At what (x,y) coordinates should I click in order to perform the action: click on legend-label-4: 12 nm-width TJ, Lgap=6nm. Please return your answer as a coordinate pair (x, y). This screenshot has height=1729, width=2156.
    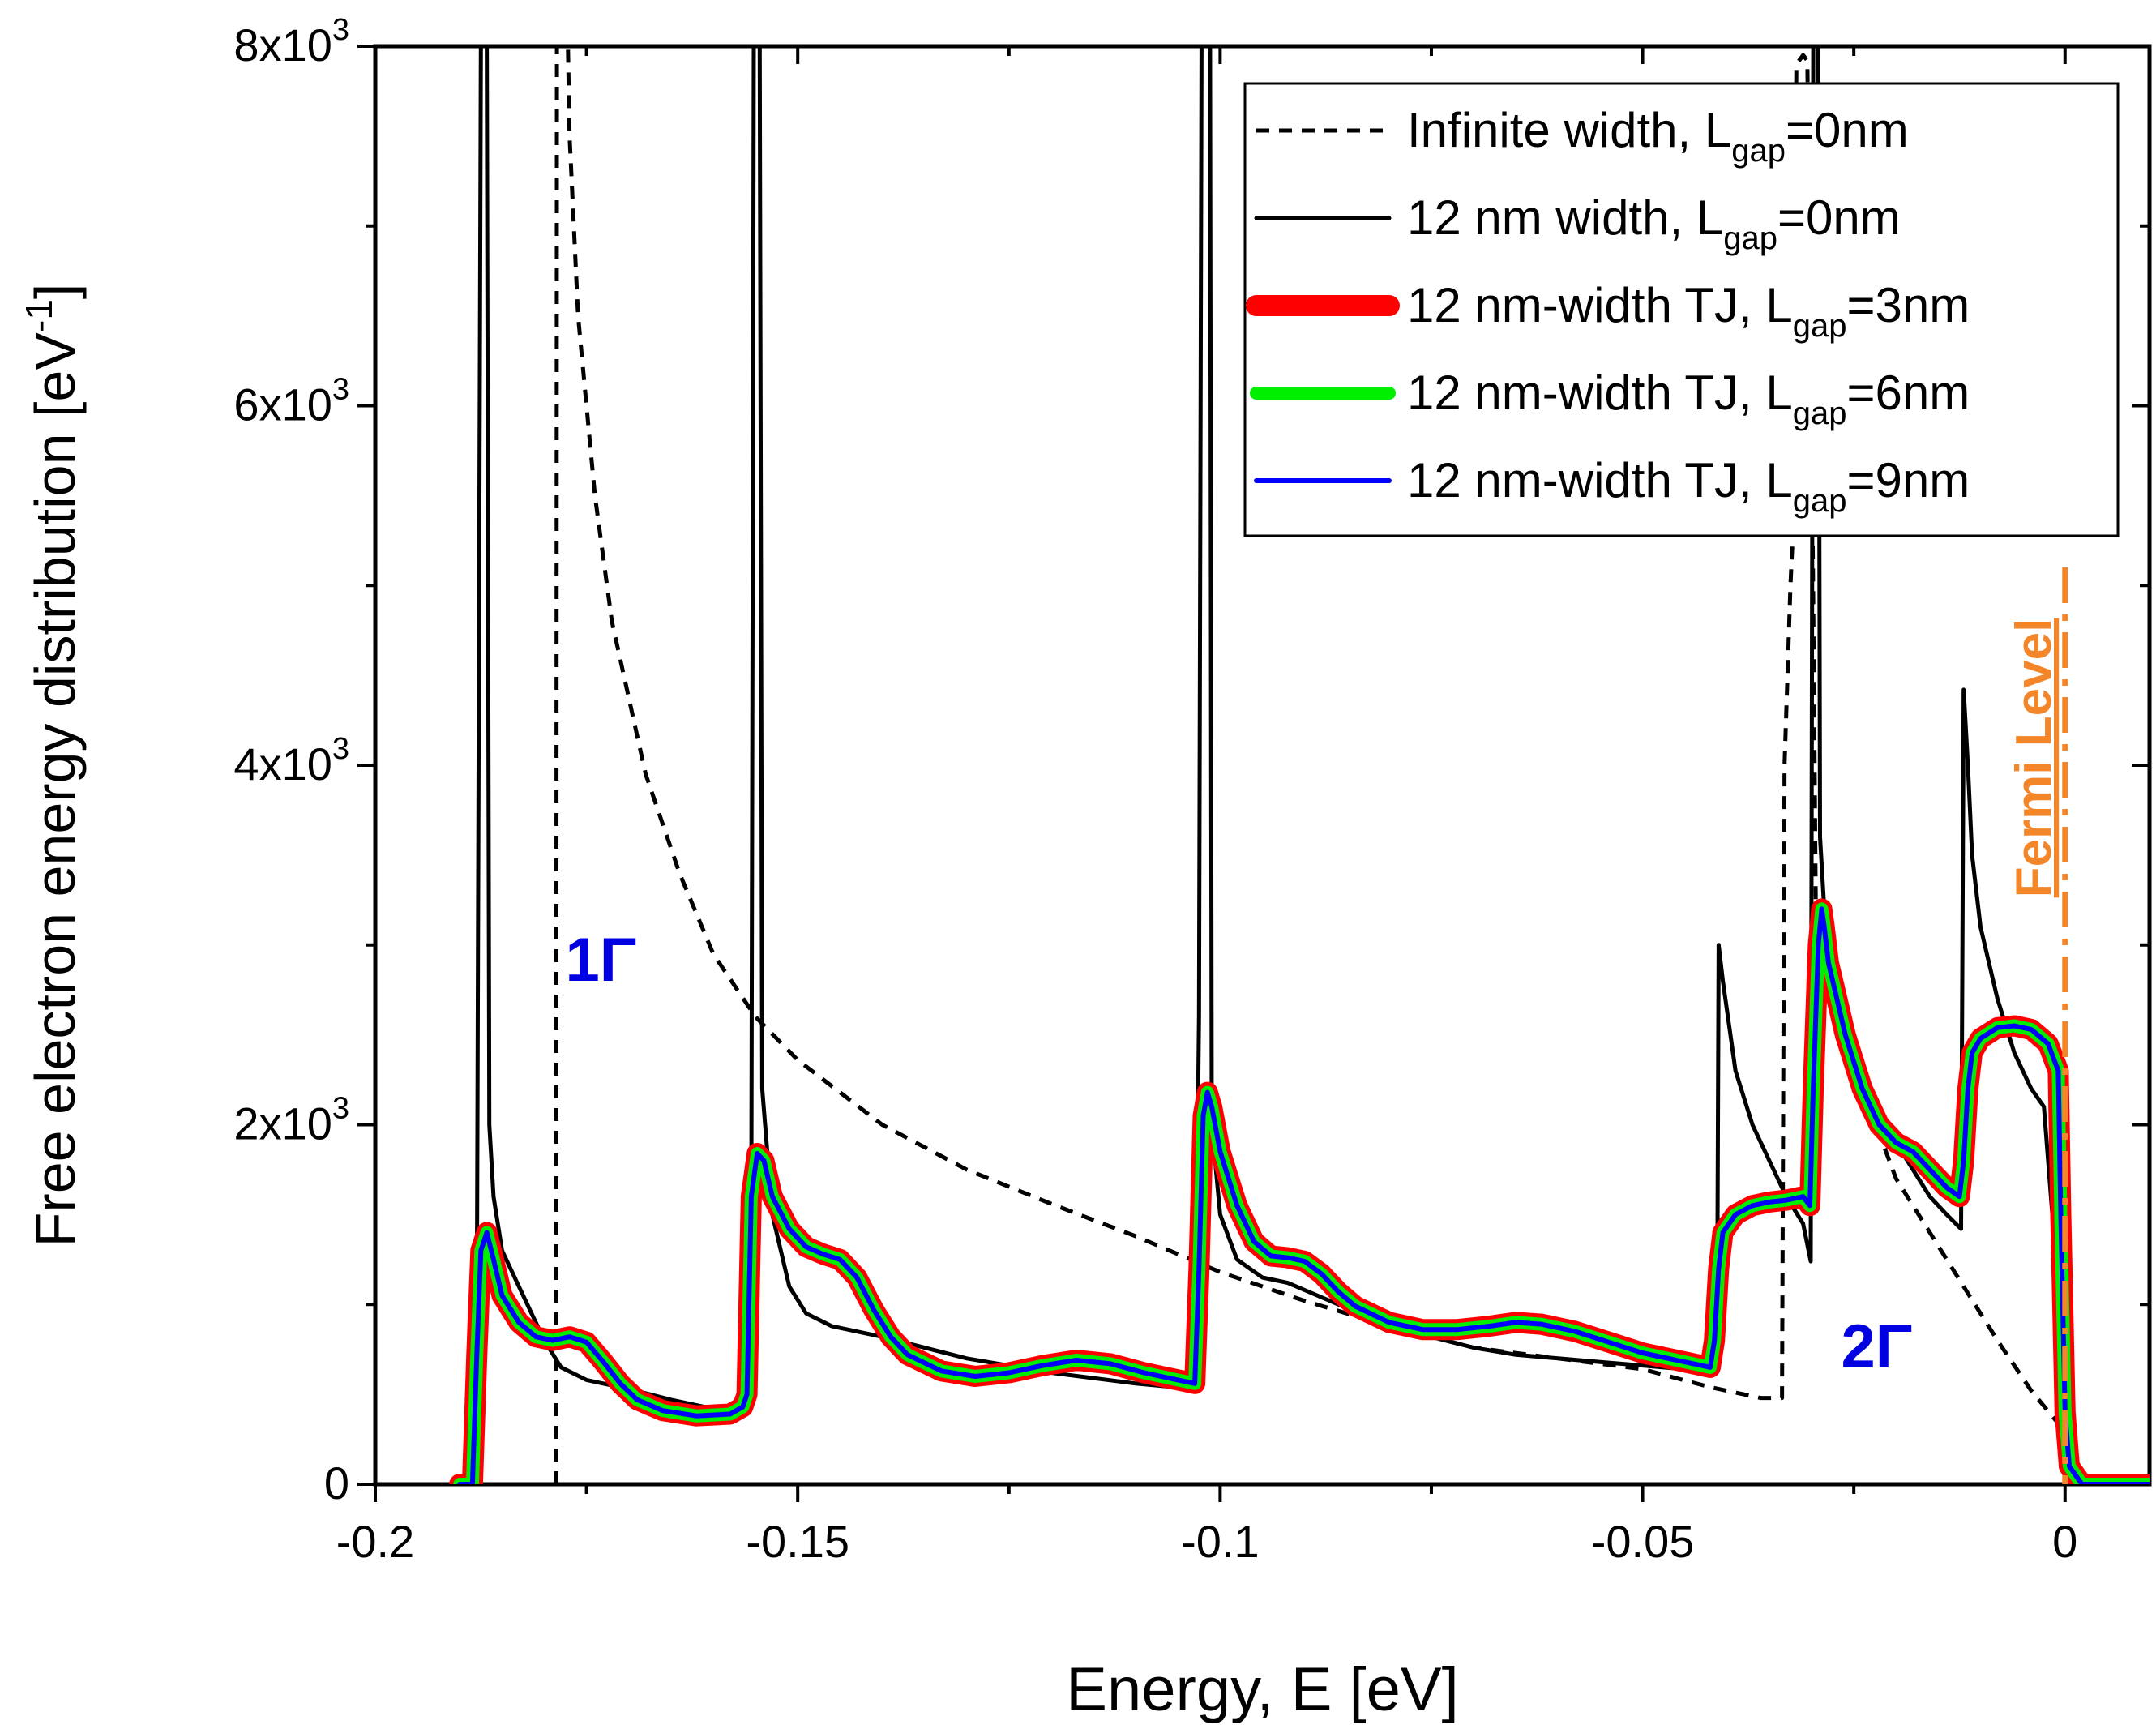
    Looking at the image, I should click on (1688, 398).